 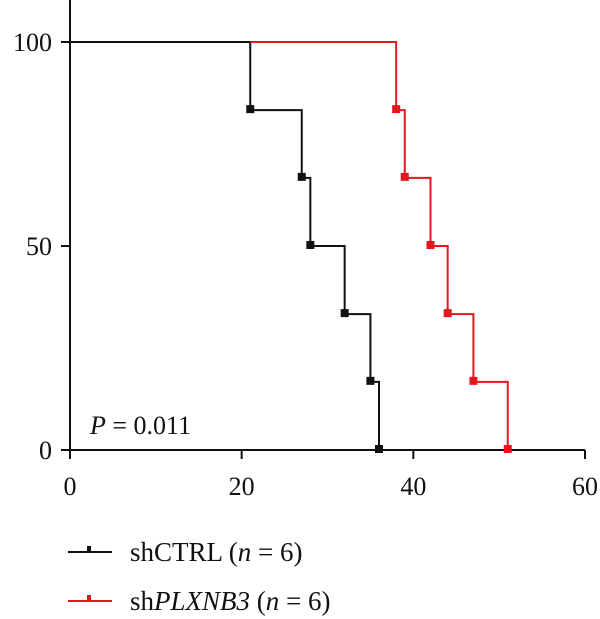 I want to click on legend-shplxnb3-mid: (, so click(x=258, y=601).